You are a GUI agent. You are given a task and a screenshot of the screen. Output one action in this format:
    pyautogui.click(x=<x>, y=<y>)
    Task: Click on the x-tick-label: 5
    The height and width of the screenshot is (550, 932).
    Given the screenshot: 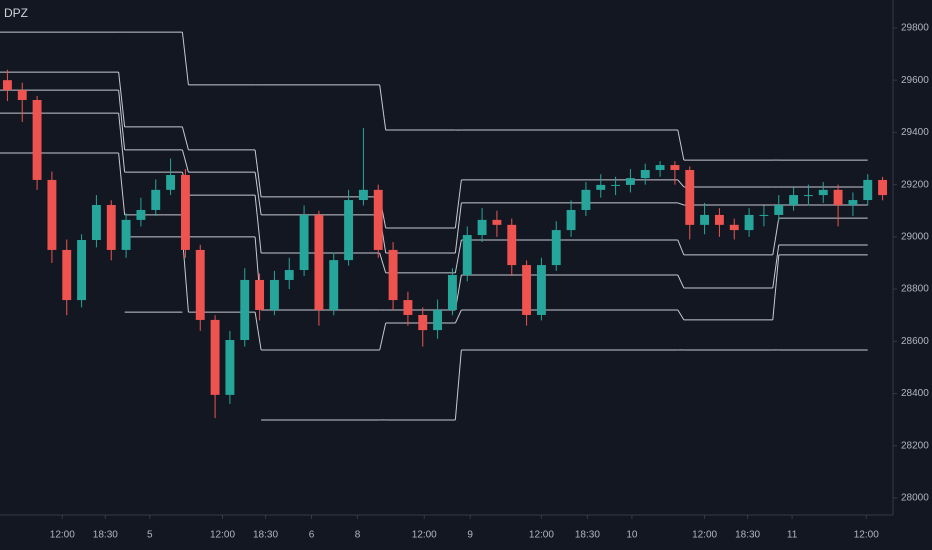 What is the action you would take?
    pyautogui.click(x=150, y=535)
    